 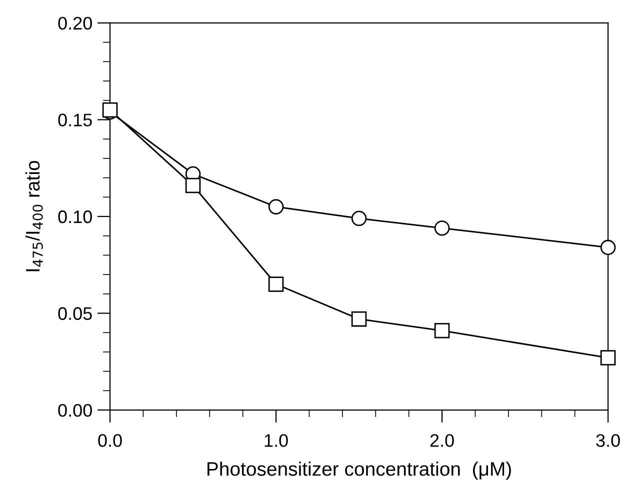 I want to click on x-tick-label: 1.0, so click(x=276, y=440).